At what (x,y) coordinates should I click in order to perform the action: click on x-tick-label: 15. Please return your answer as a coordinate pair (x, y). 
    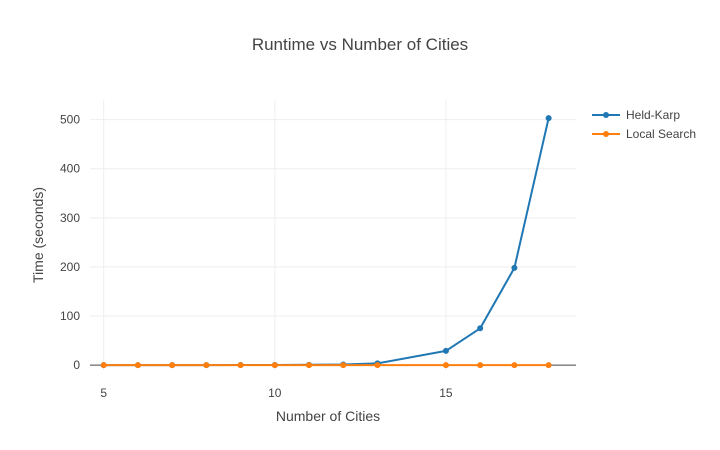
    Looking at the image, I should click on (446, 393).